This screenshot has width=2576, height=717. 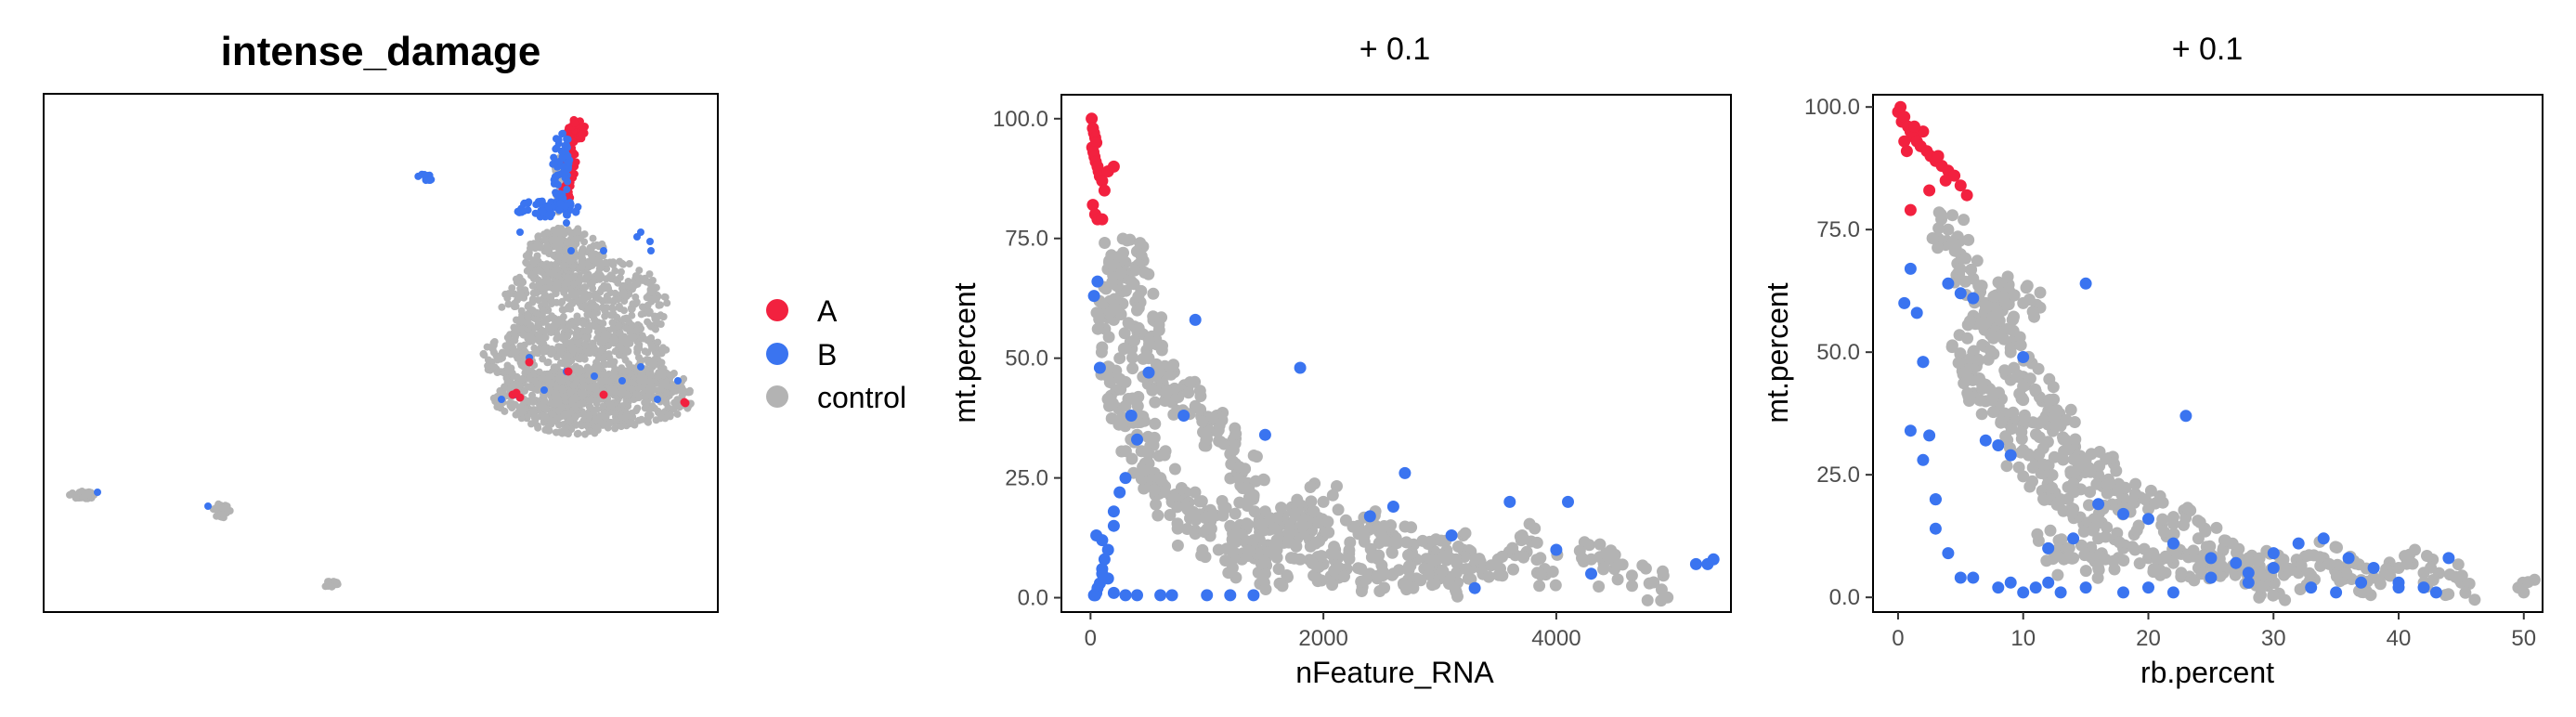 What do you see at coordinates (828, 311) in the screenshot?
I see `legend-label-a: A` at bounding box center [828, 311].